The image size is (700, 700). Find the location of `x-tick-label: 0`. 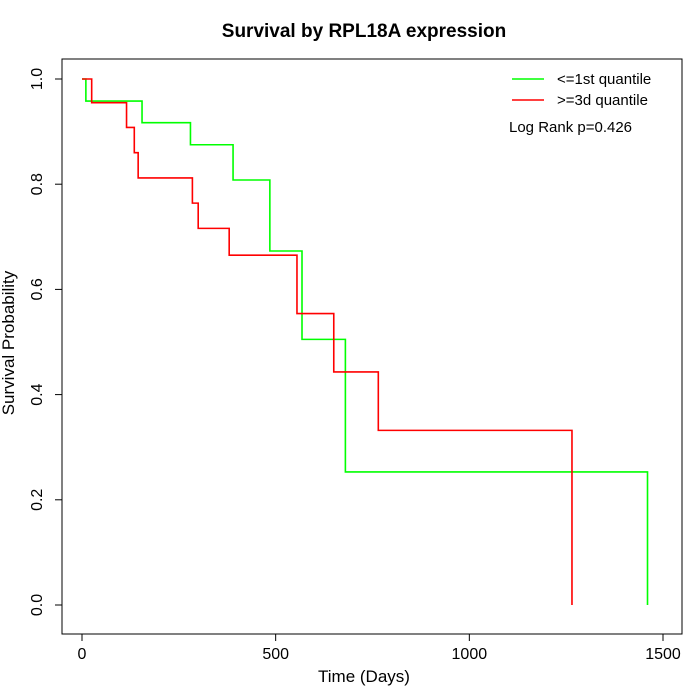

x-tick-label: 0 is located at coordinates (82, 654).